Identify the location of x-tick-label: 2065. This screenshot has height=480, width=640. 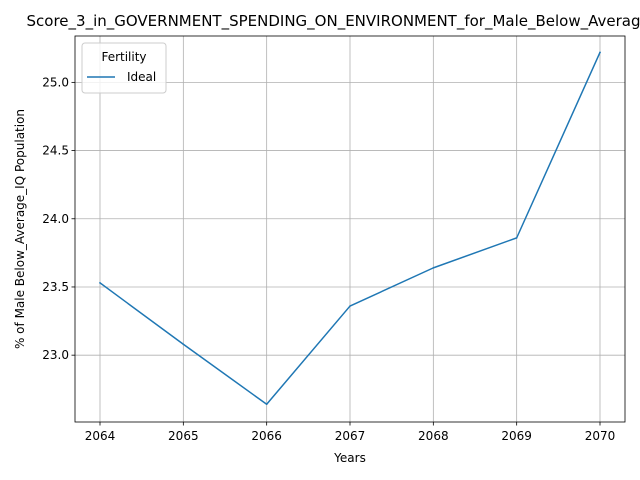
(183, 436).